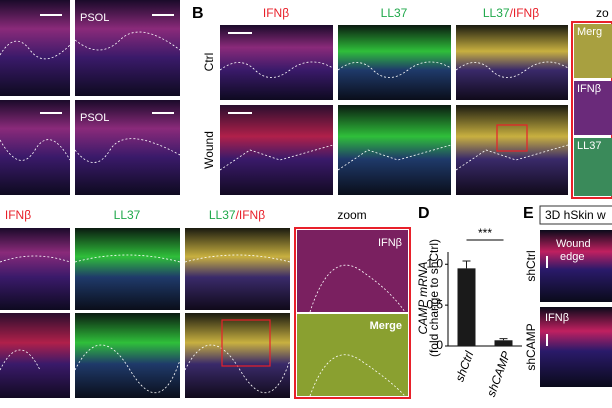 The height and width of the screenshot is (408, 612). What do you see at coordinates (209, 150) in the screenshot?
I see `row-label: Wound` at bounding box center [209, 150].